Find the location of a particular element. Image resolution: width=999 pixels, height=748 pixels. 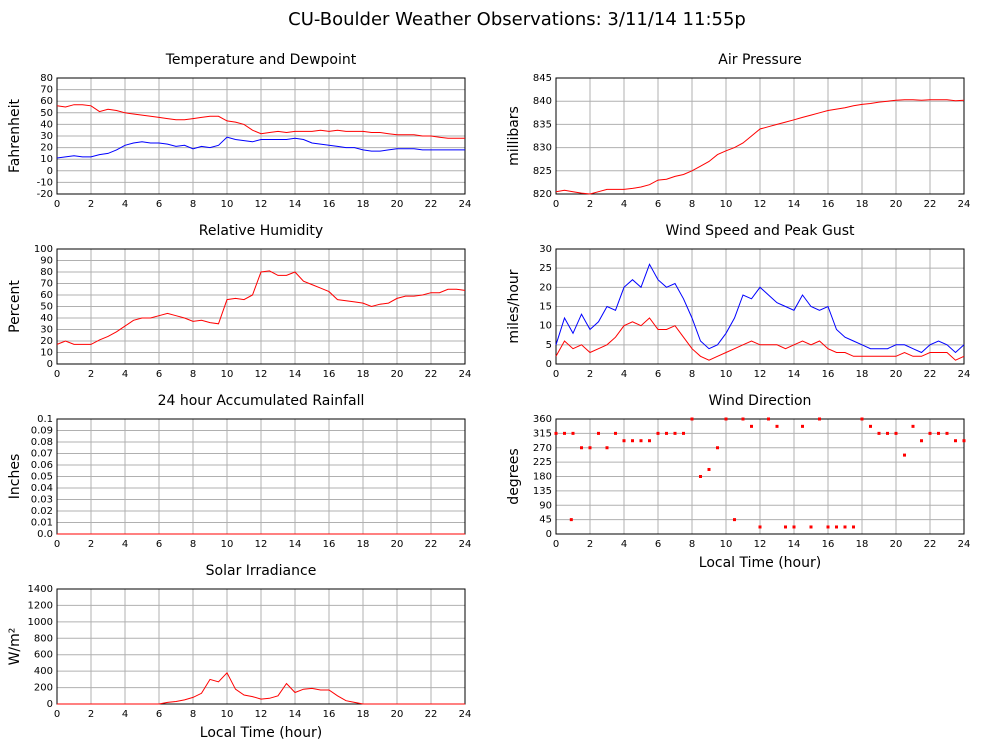

y-axis-label: Percent is located at coordinates (15, 306).